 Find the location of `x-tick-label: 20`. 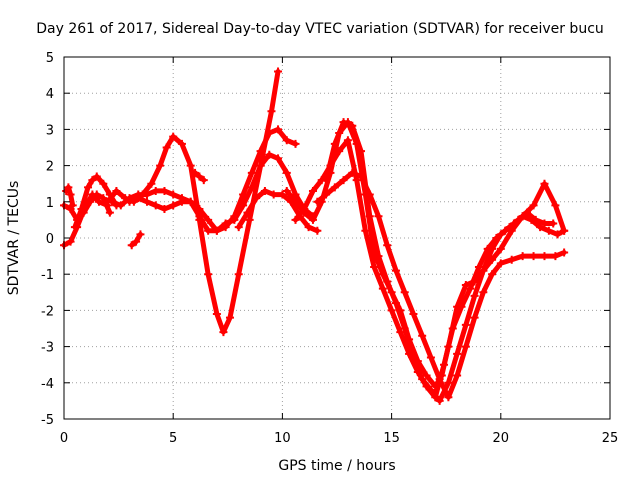

x-tick-label: 20 is located at coordinates (501, 438).